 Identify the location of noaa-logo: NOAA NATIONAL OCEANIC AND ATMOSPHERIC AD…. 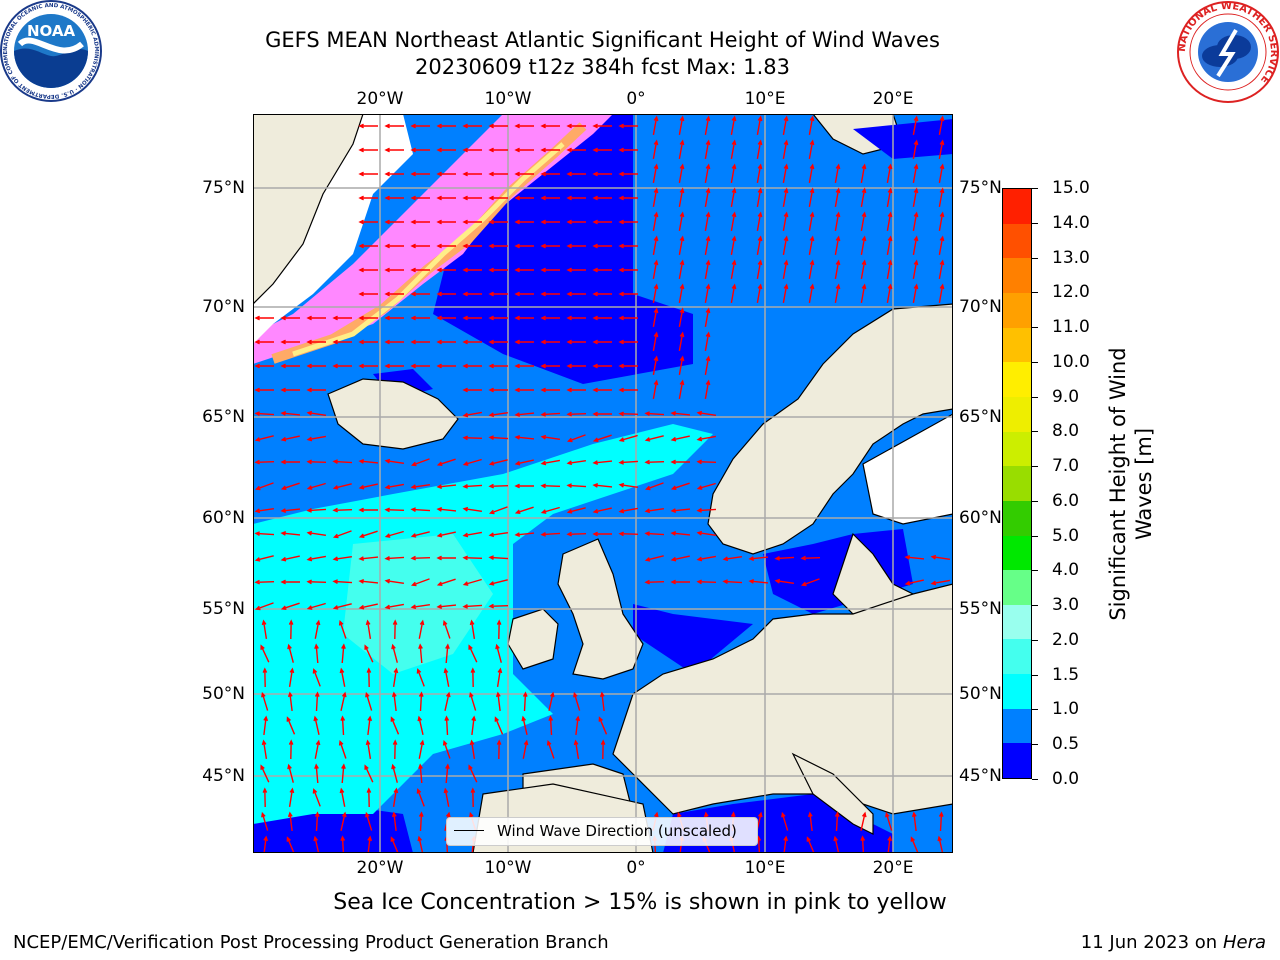
(51, 51).